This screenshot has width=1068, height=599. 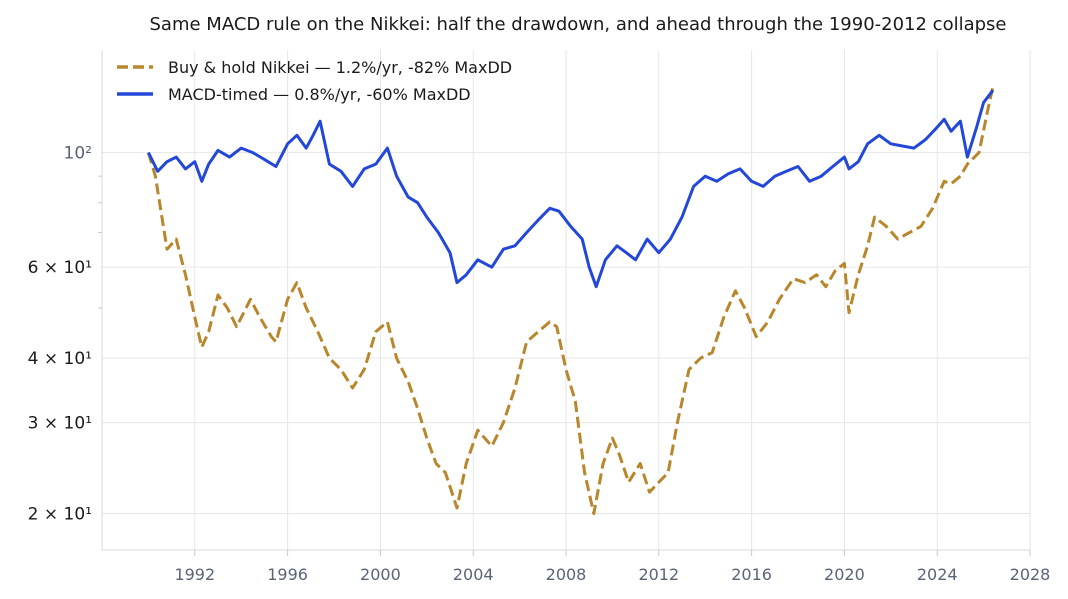 I want to click on x-tick-label: 2012, so click(x=658, y=574).